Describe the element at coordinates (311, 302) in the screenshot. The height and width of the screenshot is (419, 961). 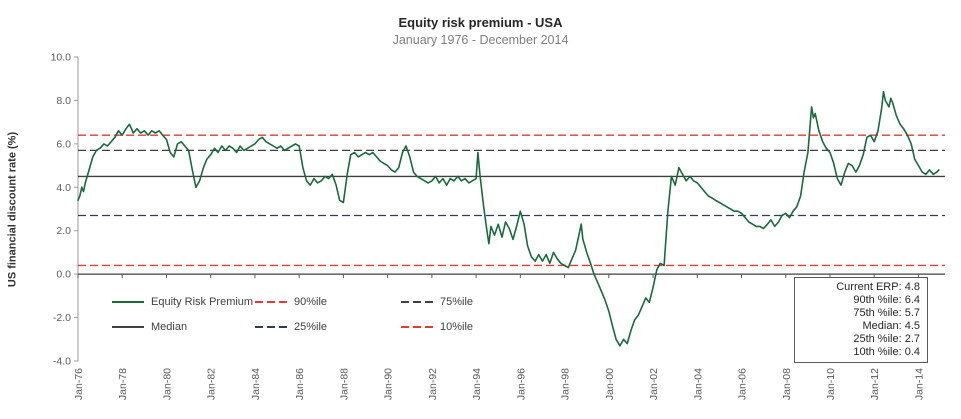
I see `legend-label: 90%ile` at that location.